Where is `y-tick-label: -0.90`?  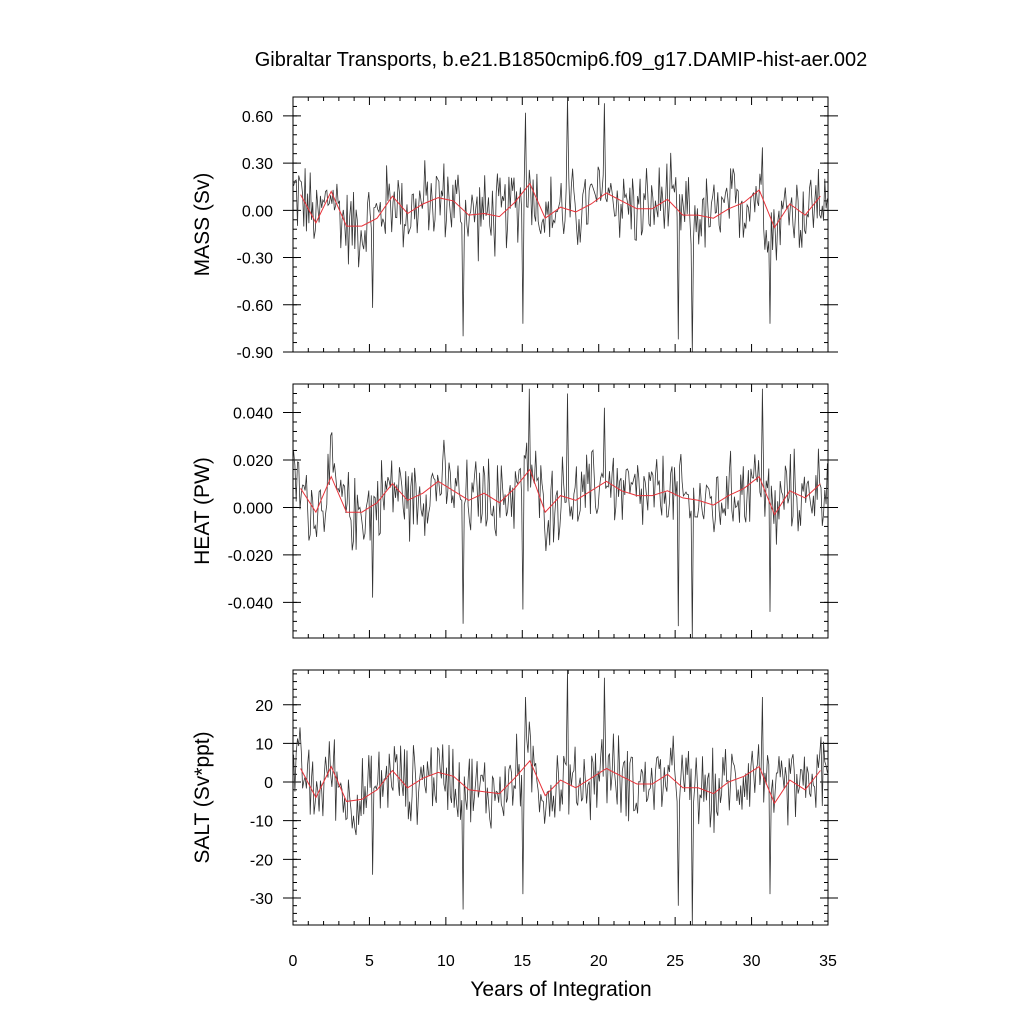 y-tick-label: -0.90 is located at coordinates (255, 353).